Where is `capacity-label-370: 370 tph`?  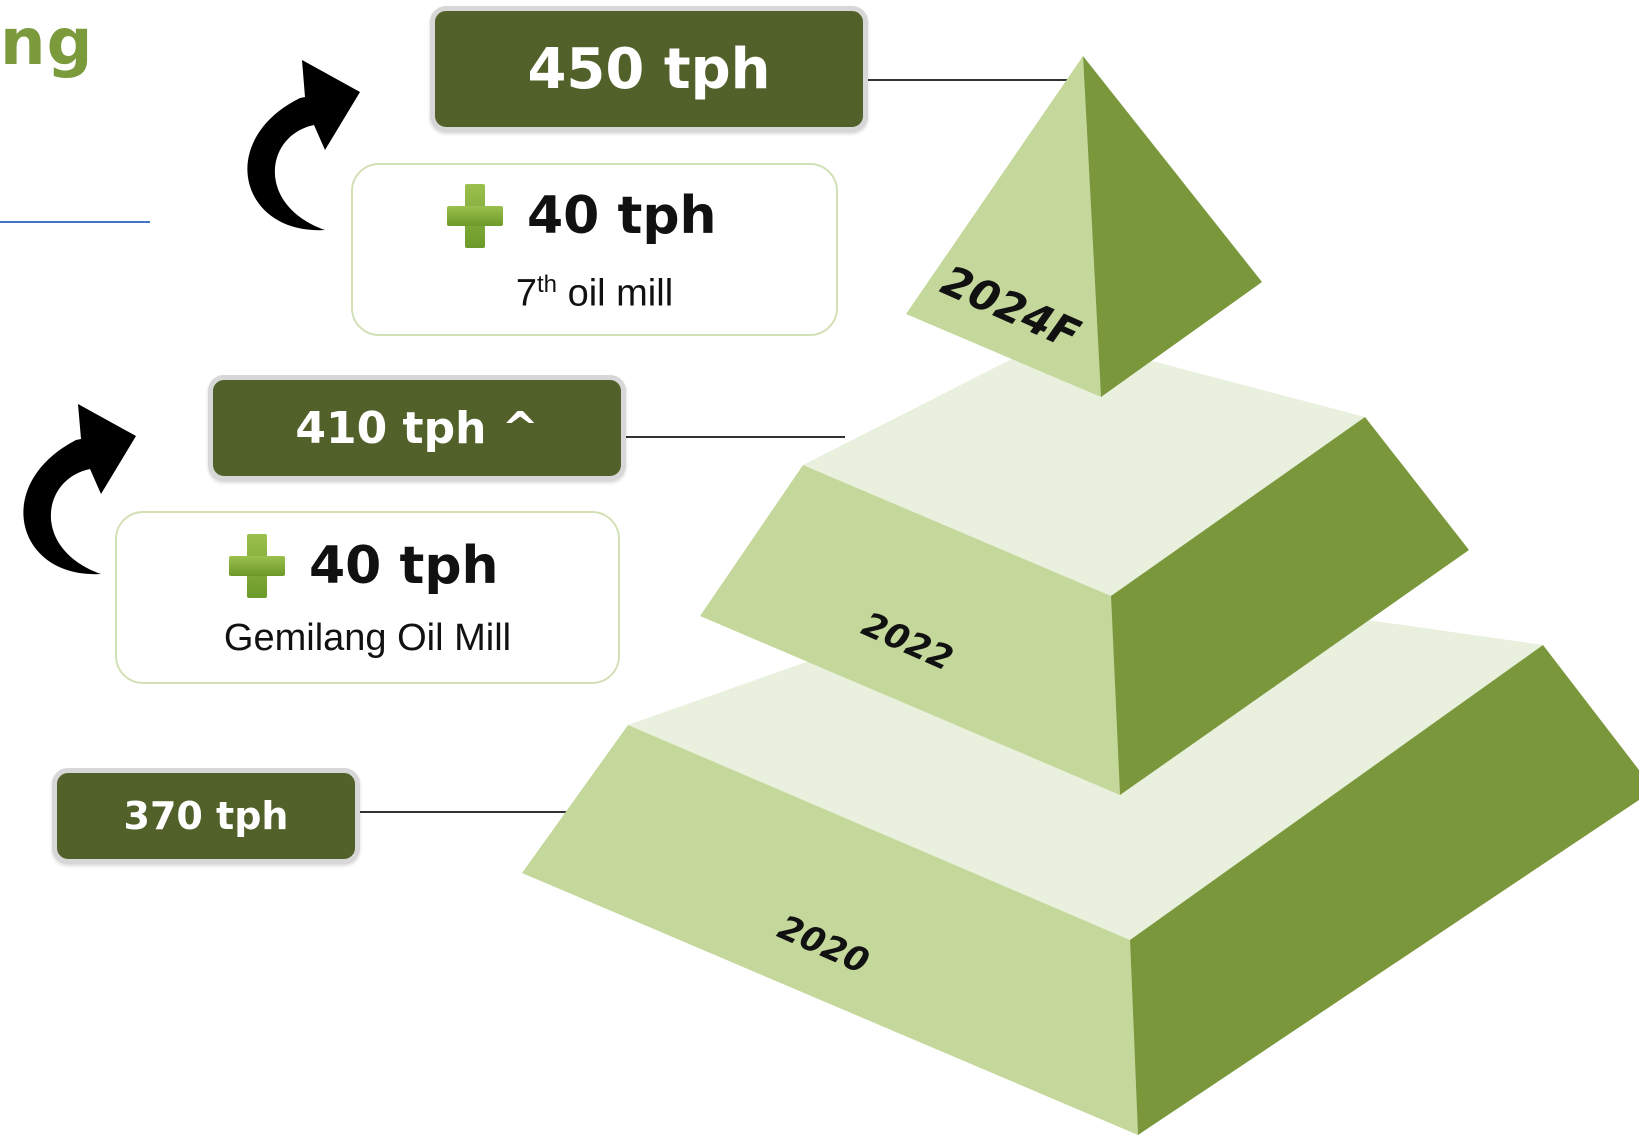 capacity-label-370: 370 tph is located at coordinates (206, 816).